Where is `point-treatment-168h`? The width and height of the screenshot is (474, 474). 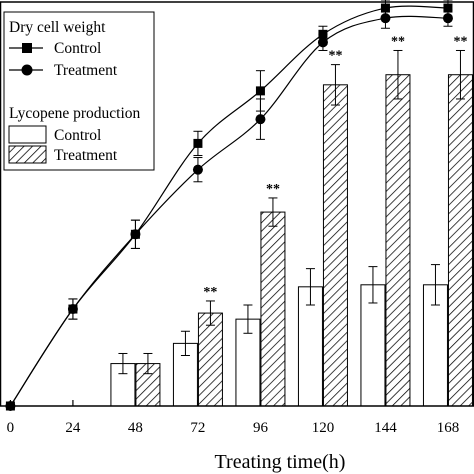
point-treatment-168h is located at coordinates (447, 18).